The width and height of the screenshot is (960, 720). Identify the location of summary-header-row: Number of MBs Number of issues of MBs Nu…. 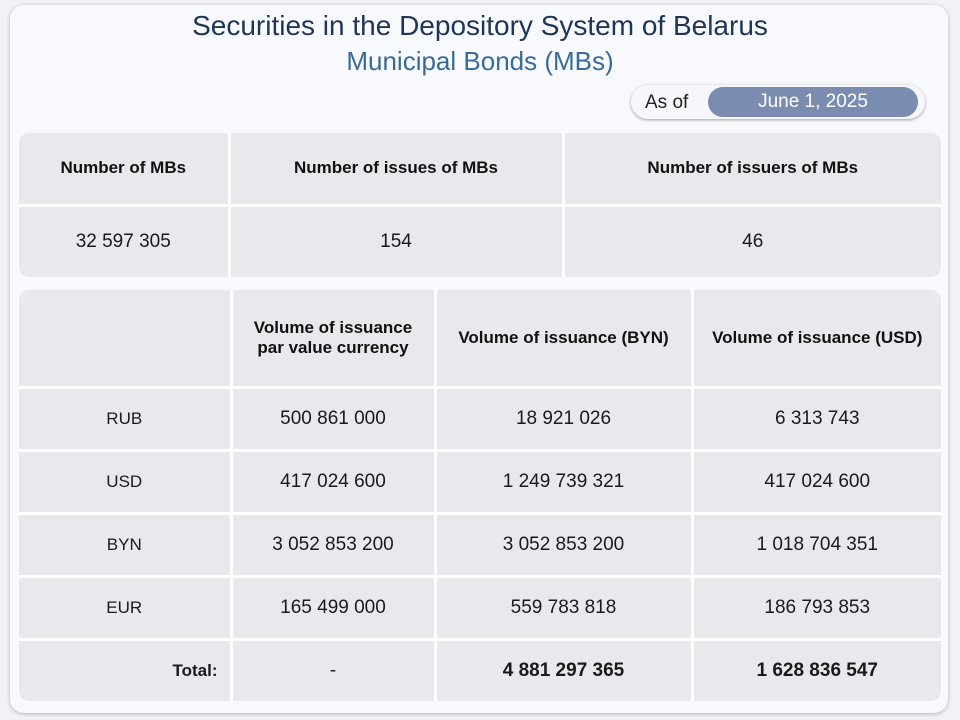
(480, 170).